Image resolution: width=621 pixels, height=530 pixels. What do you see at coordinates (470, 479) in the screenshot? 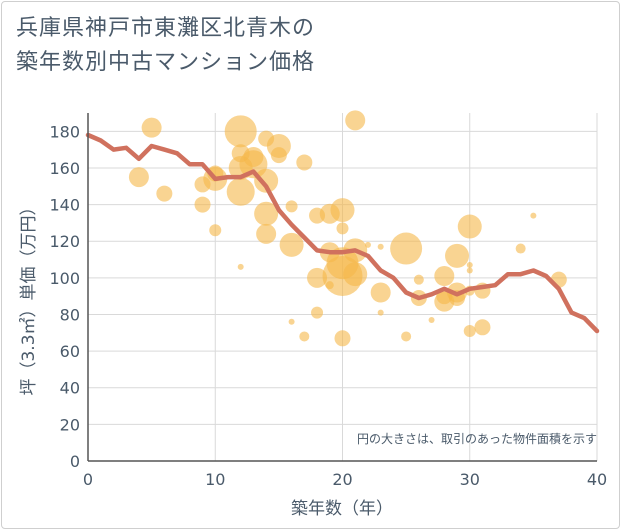
I see `x-tick-label: 30` at bounding box center [470, 479].